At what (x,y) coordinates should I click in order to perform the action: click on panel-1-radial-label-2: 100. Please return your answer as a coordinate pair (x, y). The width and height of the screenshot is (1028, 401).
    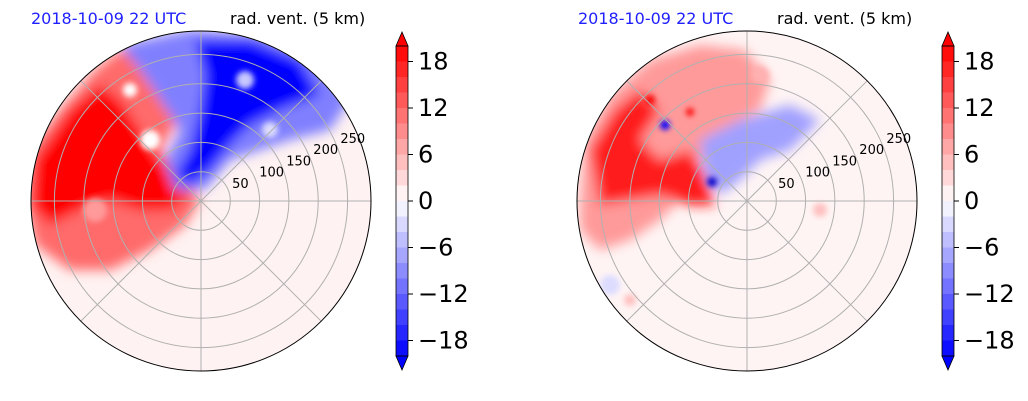
    Looking at the image, I should click on (271, 173).